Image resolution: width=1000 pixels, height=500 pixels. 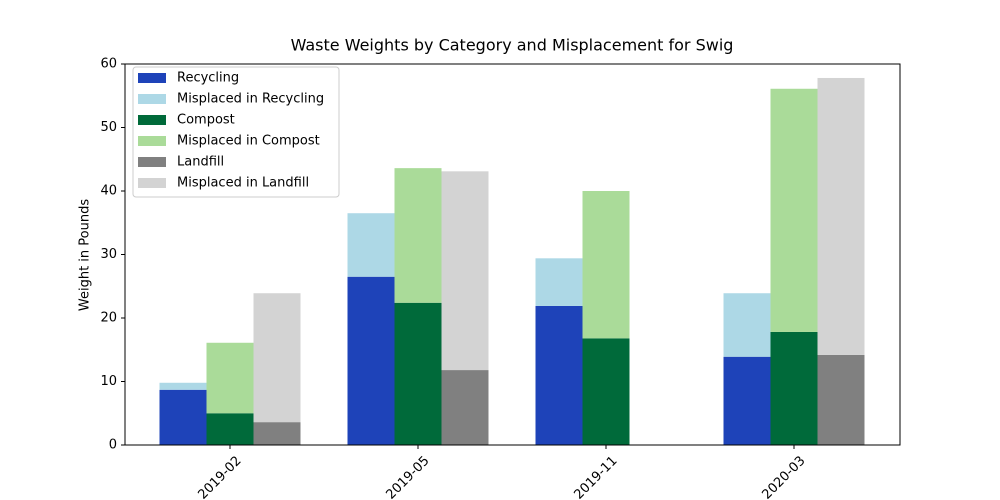 What do you see at coordinates (783, 476) in the screenshot?
I see `x-tick-label: 2020-03` at bounding box center [783, 476].